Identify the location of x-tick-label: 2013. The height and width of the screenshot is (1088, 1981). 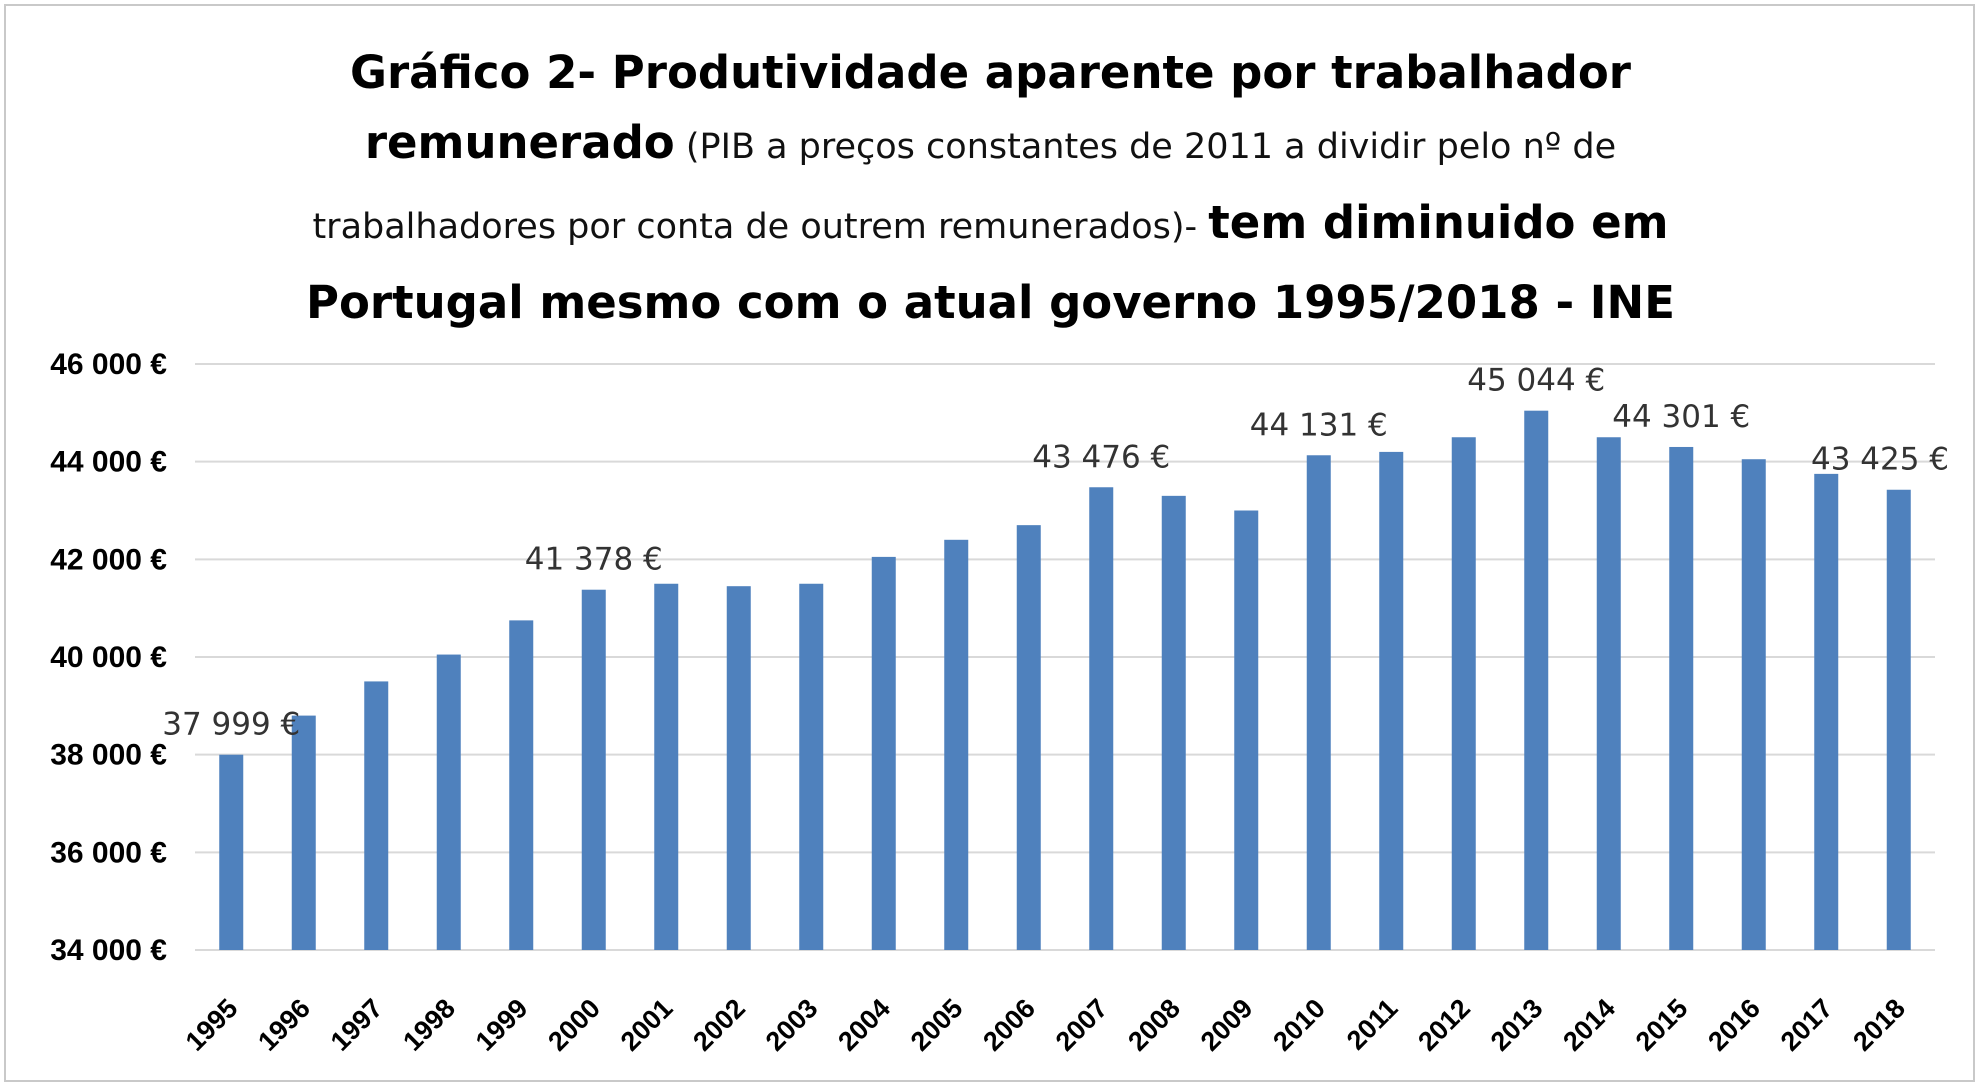
(1517, 1025).